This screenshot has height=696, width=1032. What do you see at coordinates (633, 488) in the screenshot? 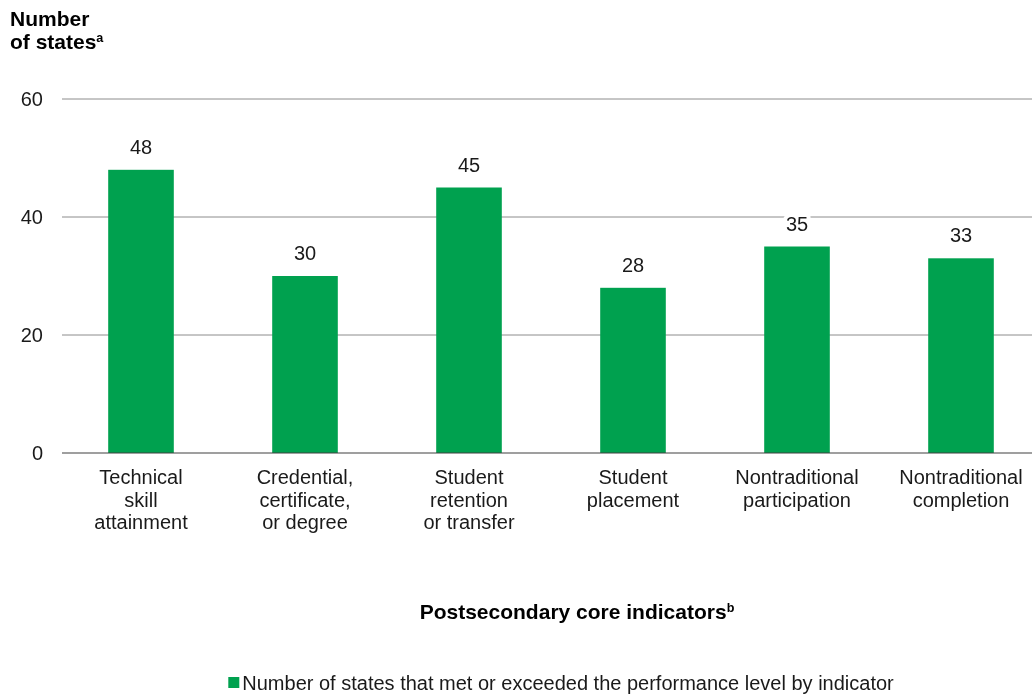
I see `x-tick-label: Student placement` at bounding box center [633, 488].